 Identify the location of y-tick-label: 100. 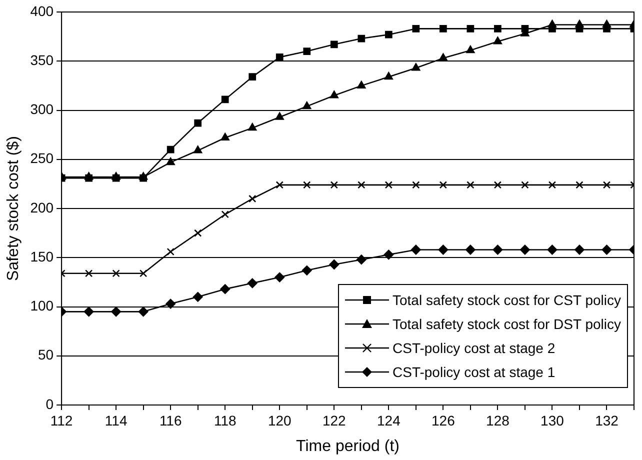
(42, 306).